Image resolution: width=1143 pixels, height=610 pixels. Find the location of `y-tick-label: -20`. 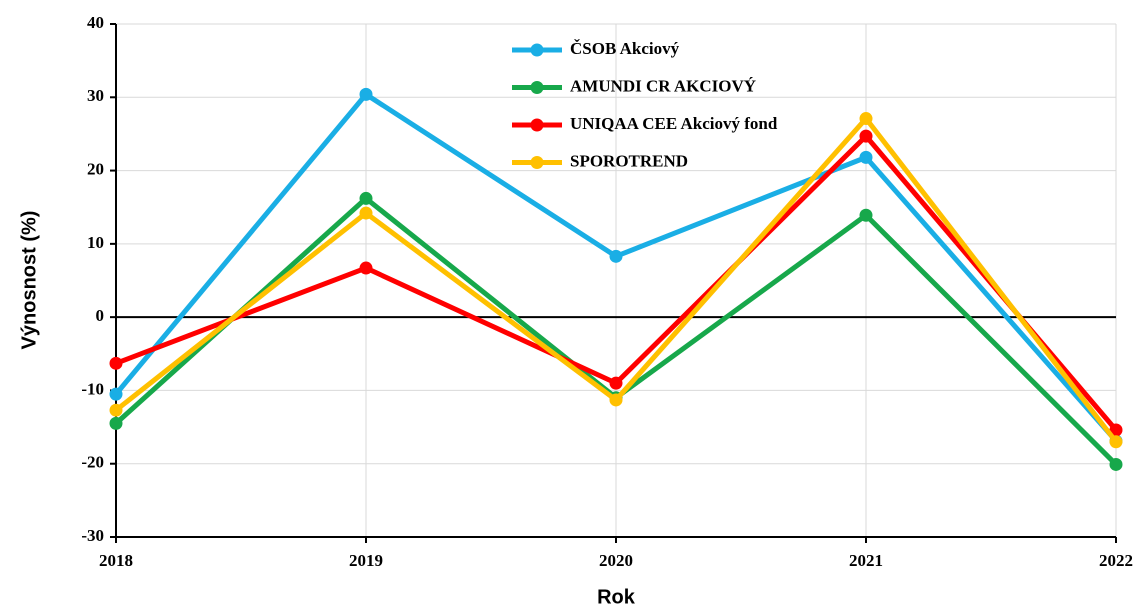

y-tick-label: -20 is located at coordinates (92, 462).